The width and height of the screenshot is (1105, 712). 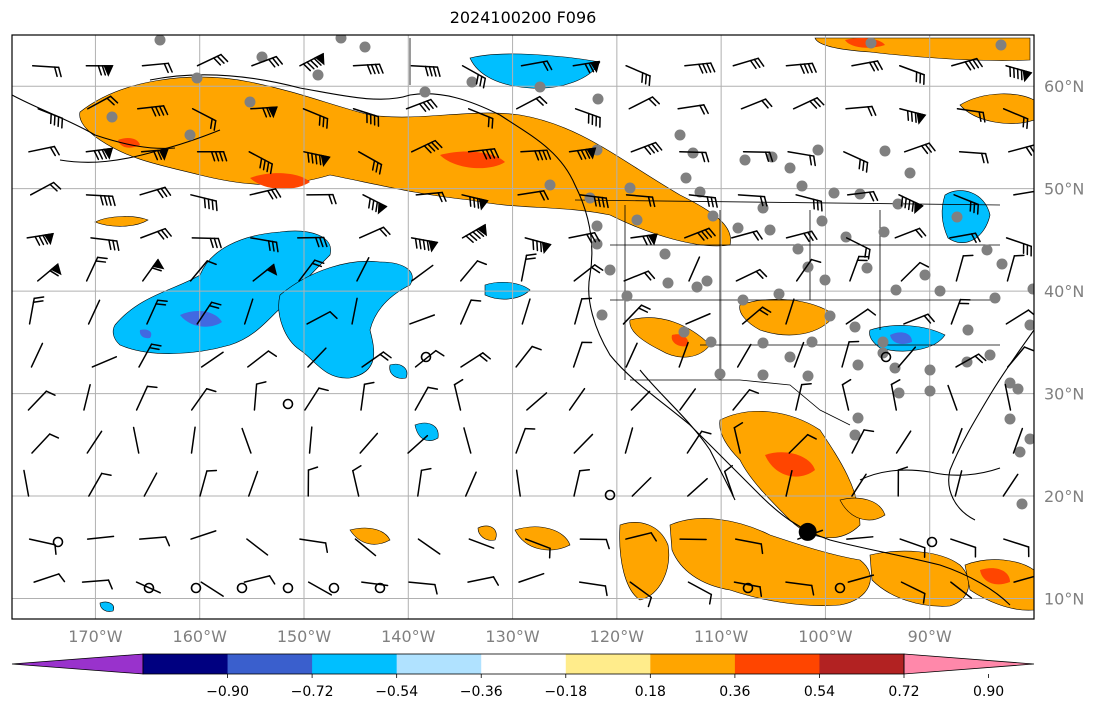 What do you see at coordinates (396, 692) in the screenshot?
I see `colorbar-label: −0.54` at bounding box center [396, 692].